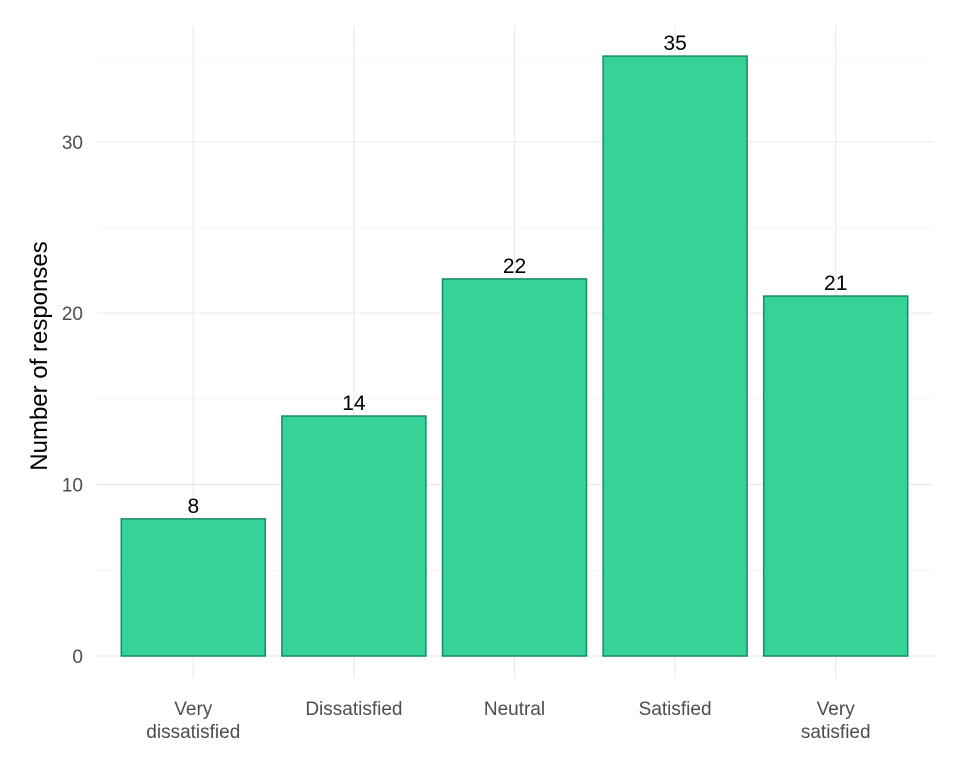 The image size is (960, 768). I want to click on x-tick-label: Very satisfied, so click(836, 721).